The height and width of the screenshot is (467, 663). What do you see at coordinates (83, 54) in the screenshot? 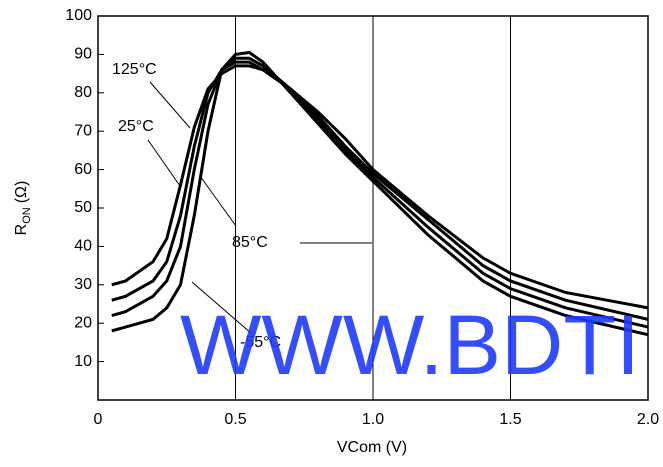
I see `y-tick-label: 90` at bounding box center [83, 54].